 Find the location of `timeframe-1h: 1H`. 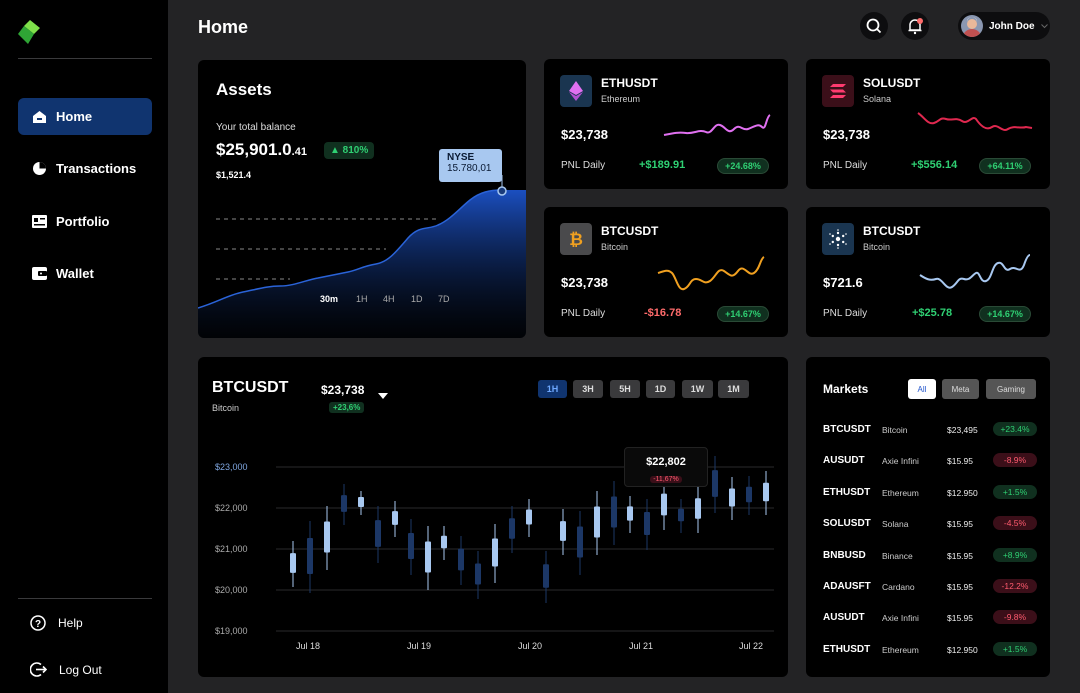

timeframe-1h: 1H is located at coordinates (552, 389).